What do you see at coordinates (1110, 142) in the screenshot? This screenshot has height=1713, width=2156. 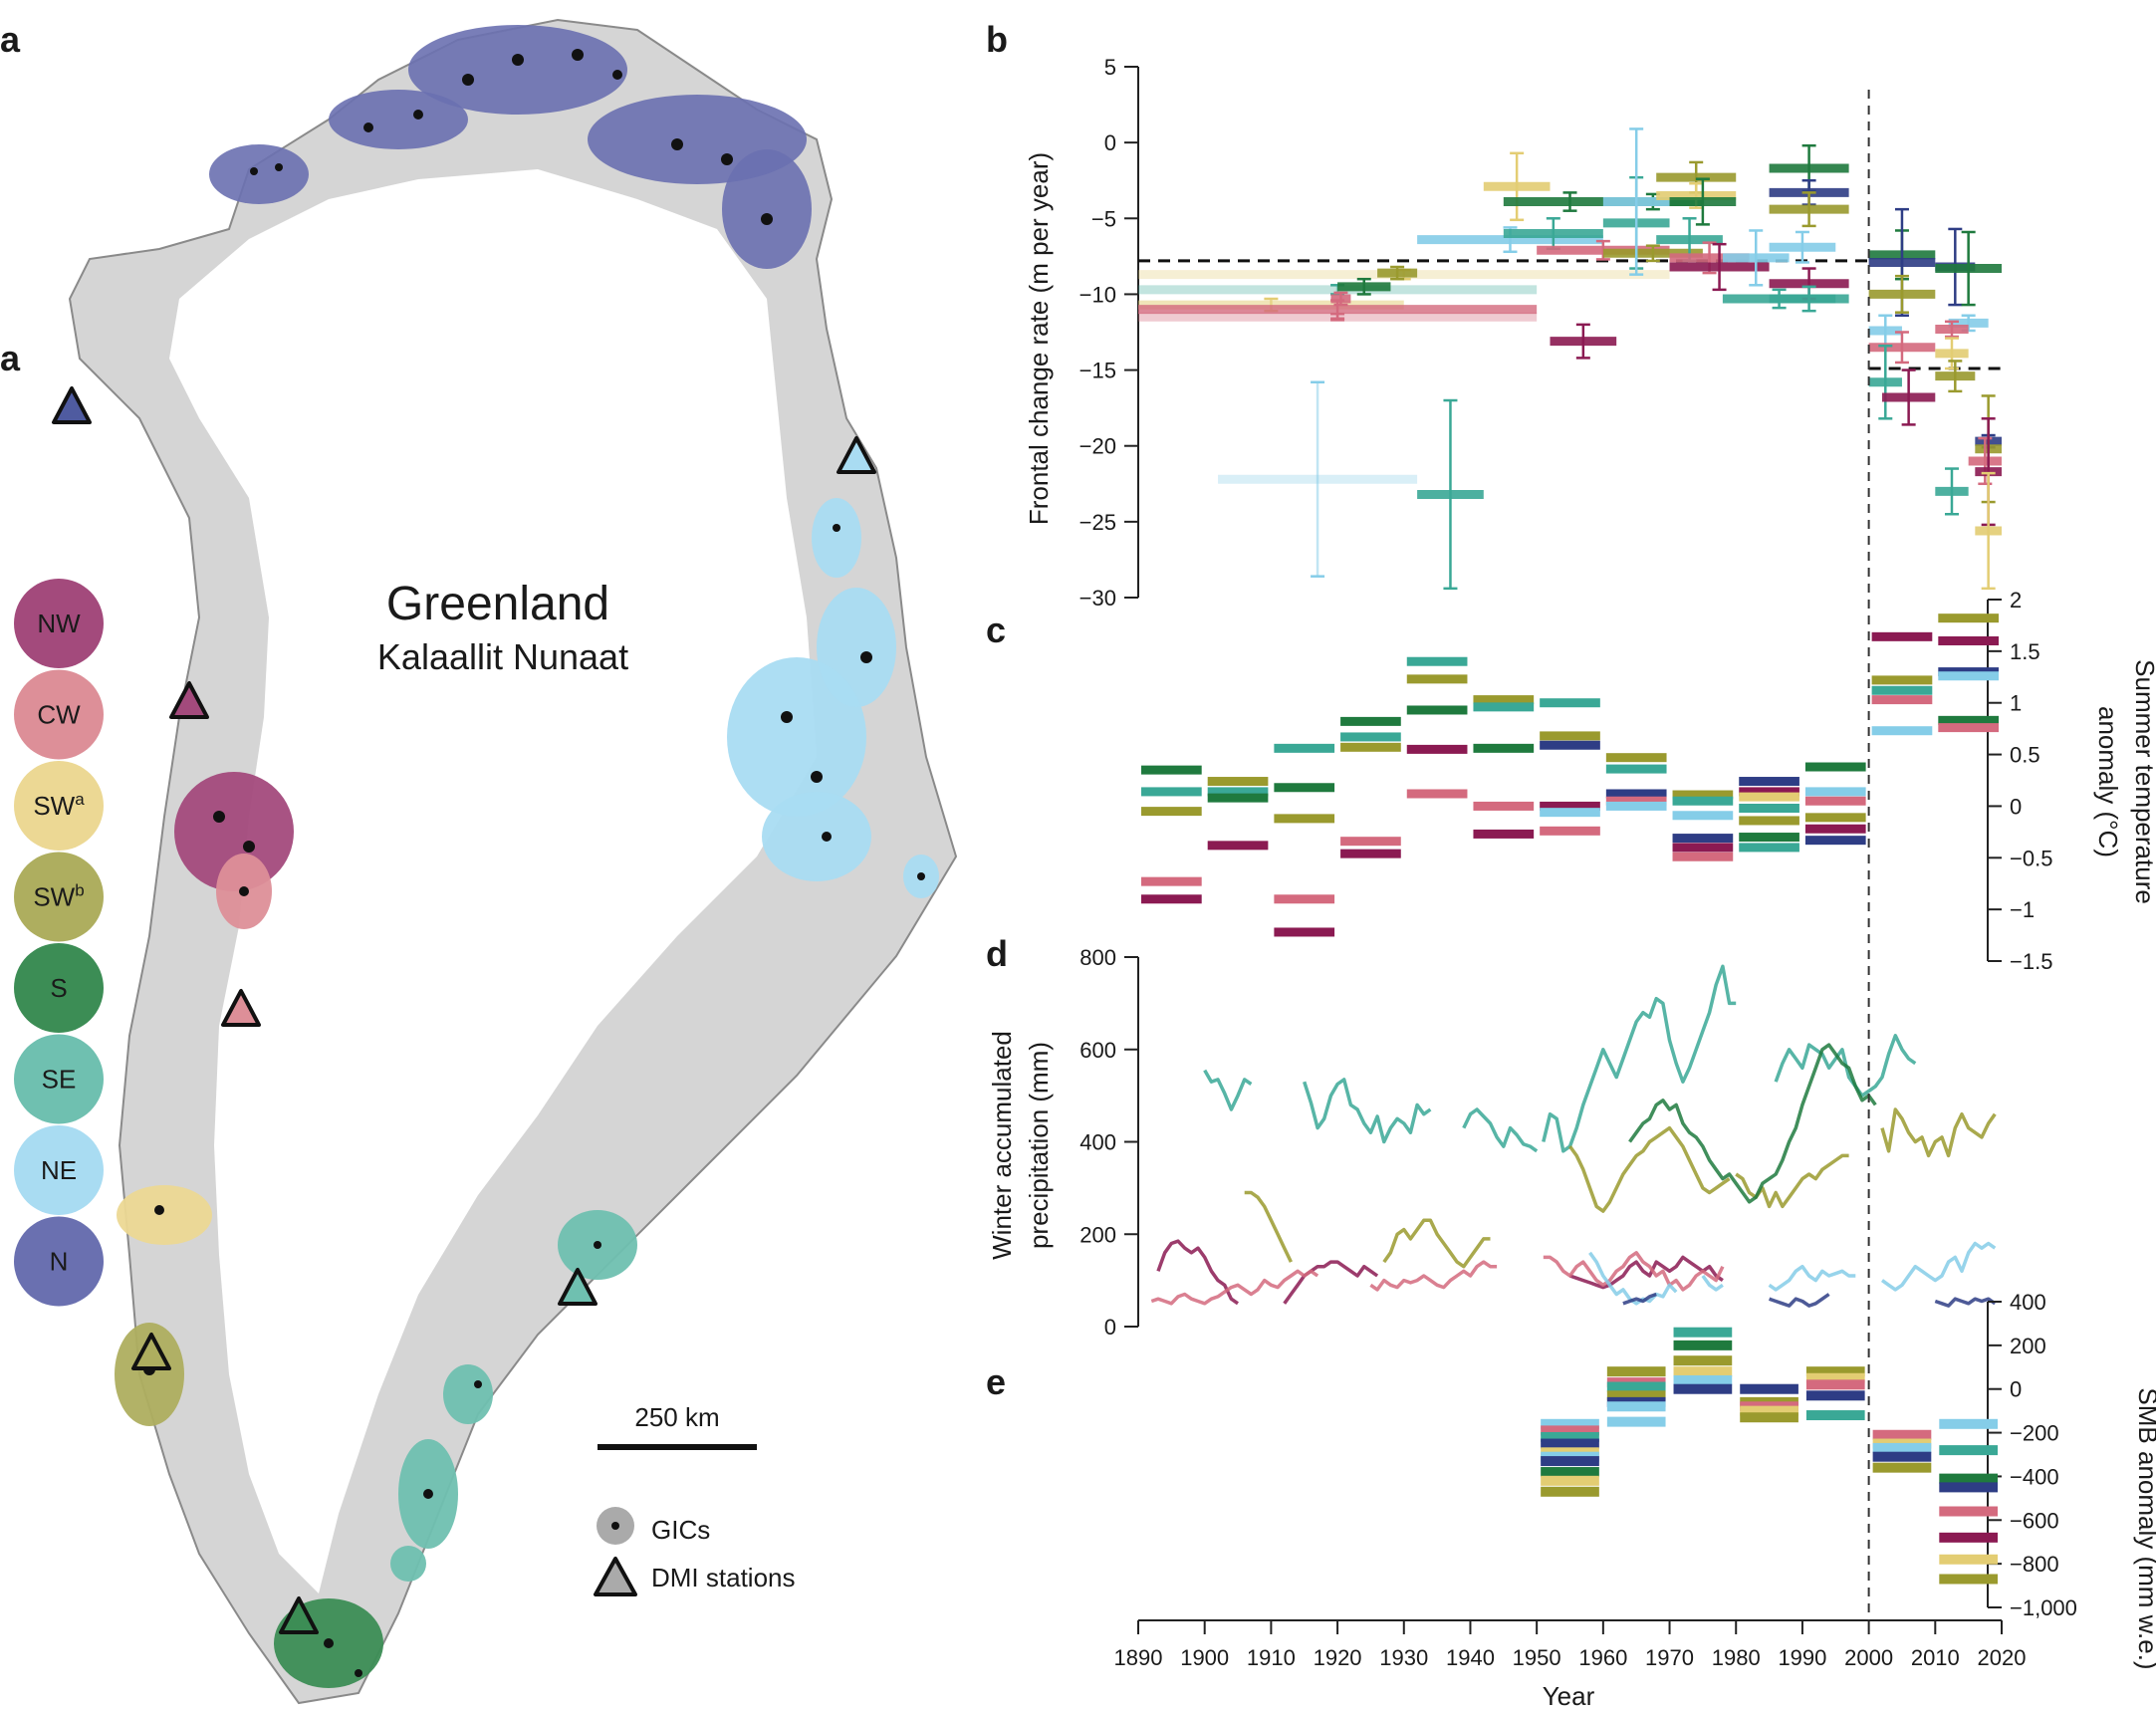 I see `b-tick-label-1: 0` at bounding box center [1110, 142].